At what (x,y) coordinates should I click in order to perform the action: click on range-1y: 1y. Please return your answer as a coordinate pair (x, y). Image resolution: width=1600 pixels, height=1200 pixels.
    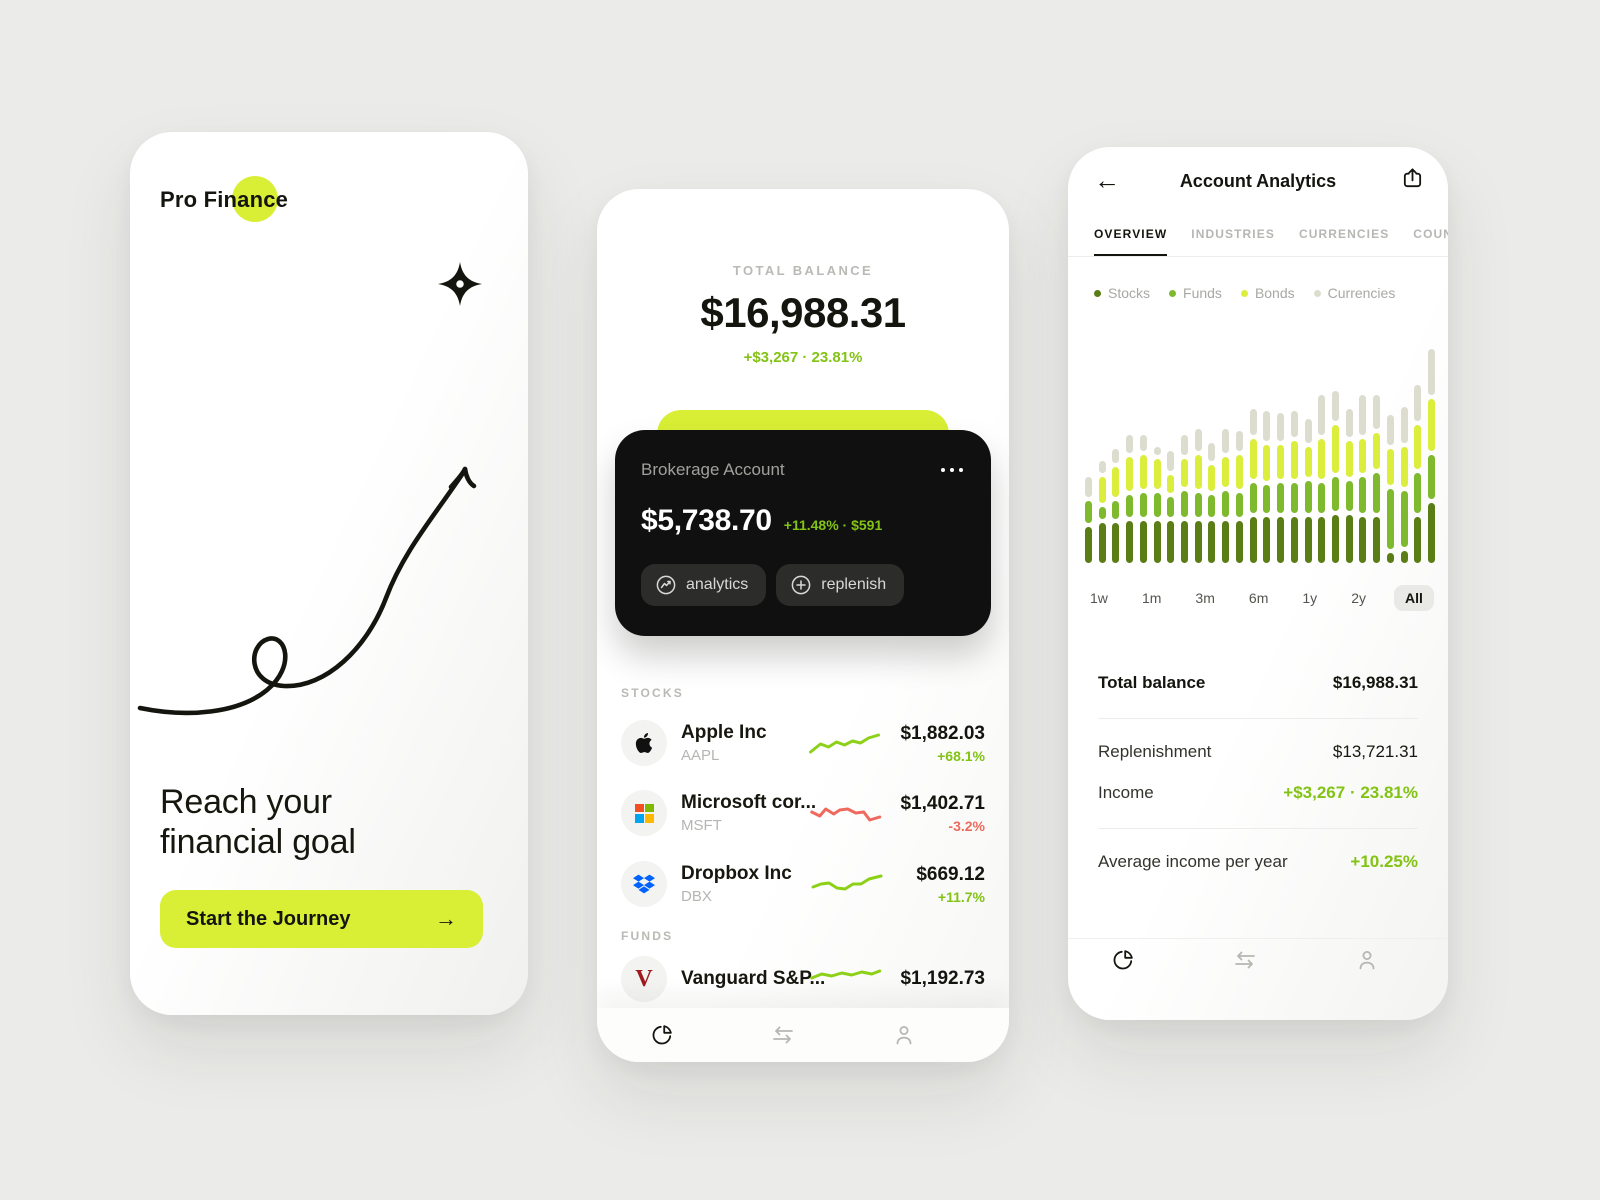
    Looking at the image, I should click on (1310, 598).